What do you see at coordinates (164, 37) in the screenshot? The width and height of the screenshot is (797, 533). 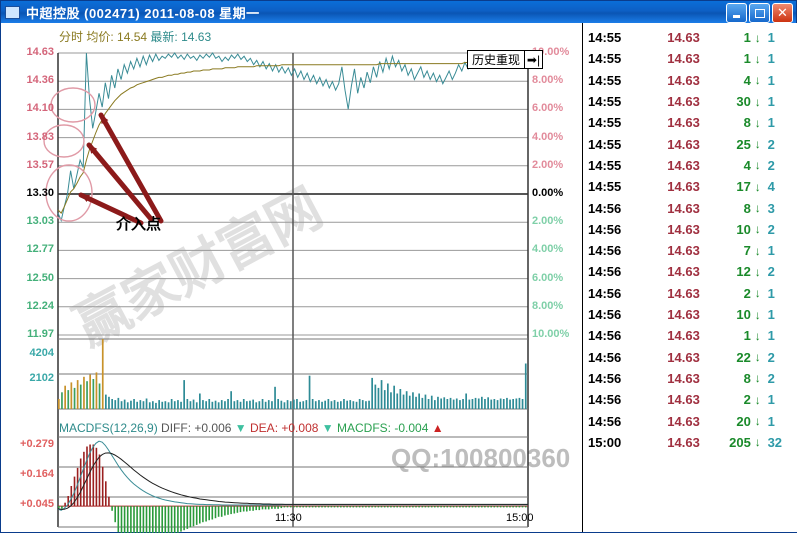 I see `last-price-label: 最新:` at bounding box center [164, 37].